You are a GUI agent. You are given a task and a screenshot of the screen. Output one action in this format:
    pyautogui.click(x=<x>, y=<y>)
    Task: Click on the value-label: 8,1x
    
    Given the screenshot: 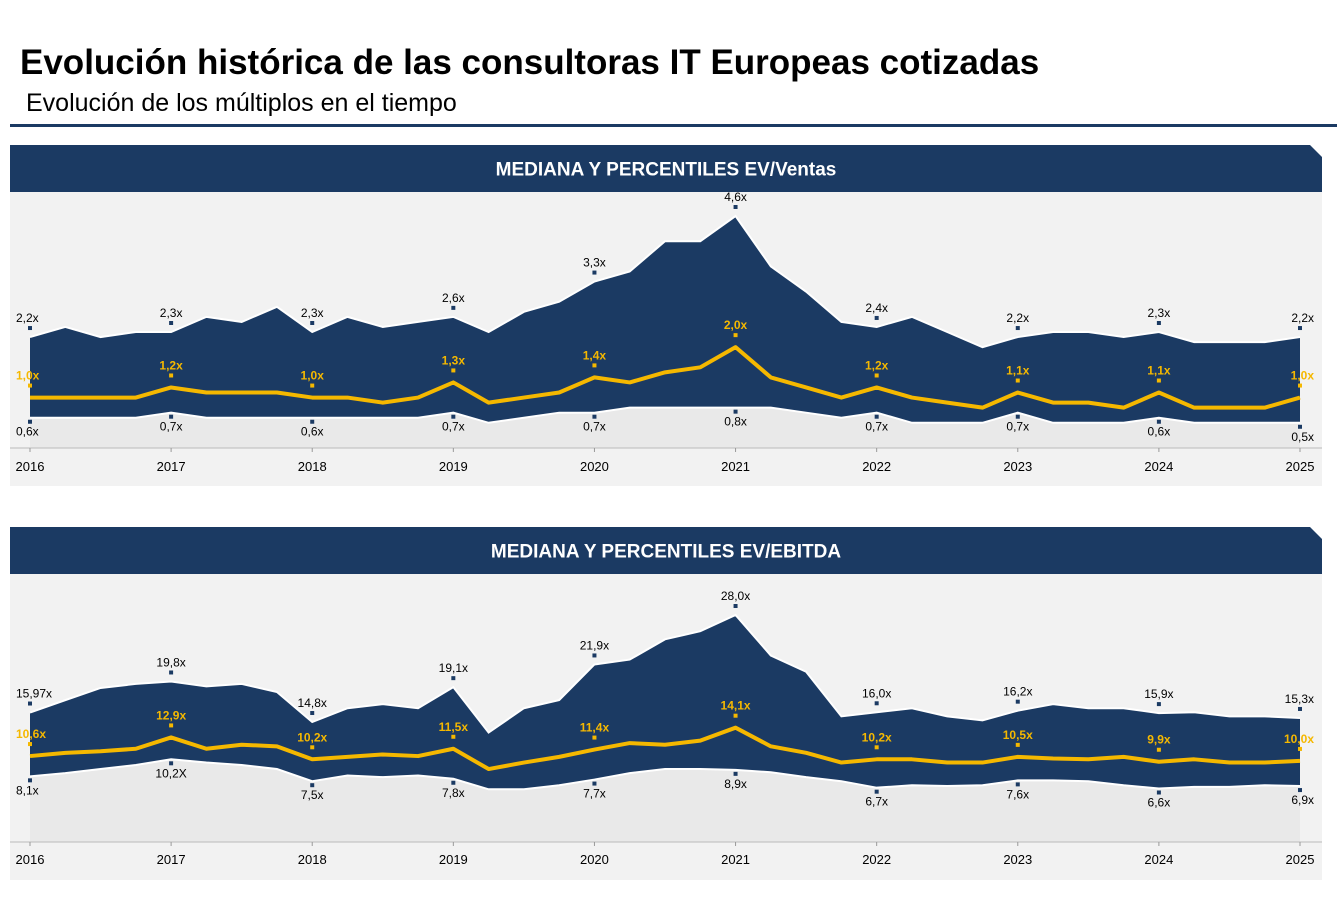 What is the action you would take?
    pyautogui.click(x=27, y=790)
    